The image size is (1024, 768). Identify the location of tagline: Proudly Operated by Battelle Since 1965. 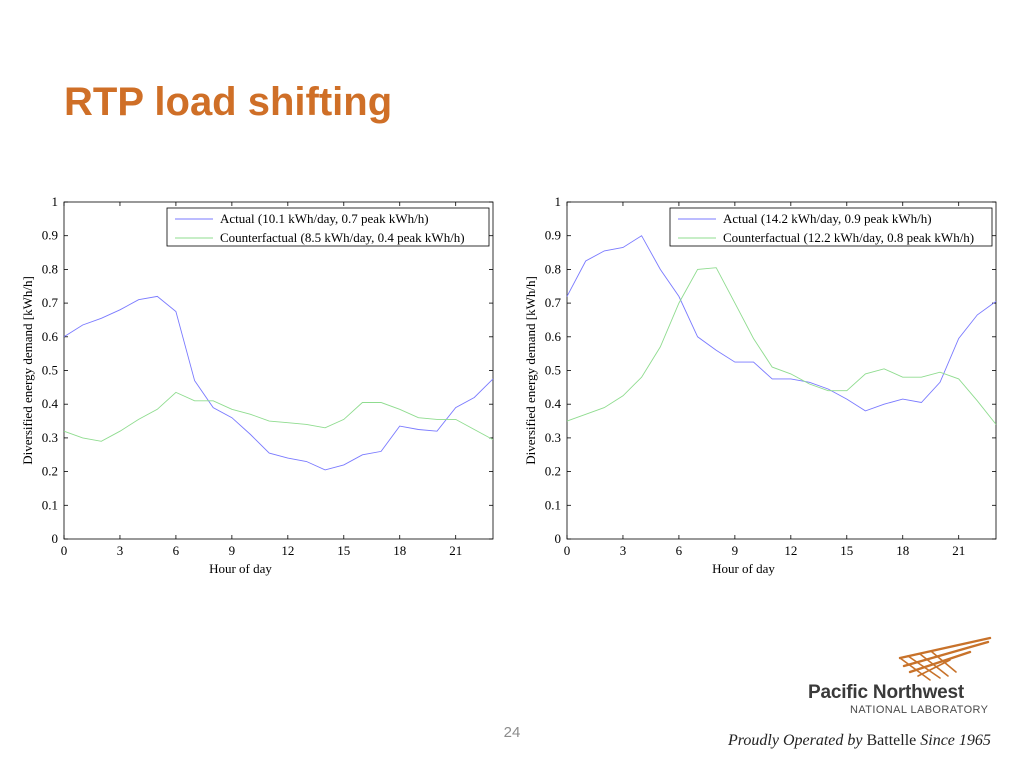
(859, 741).